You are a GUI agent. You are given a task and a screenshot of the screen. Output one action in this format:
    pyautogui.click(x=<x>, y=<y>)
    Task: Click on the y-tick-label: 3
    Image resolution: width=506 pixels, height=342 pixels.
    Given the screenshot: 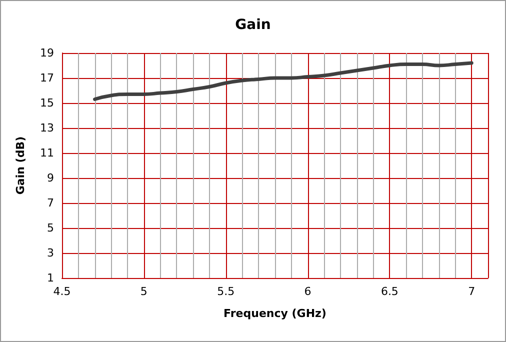 What is the action you would take?
    pyautogui.click(x=50, y=253)
    